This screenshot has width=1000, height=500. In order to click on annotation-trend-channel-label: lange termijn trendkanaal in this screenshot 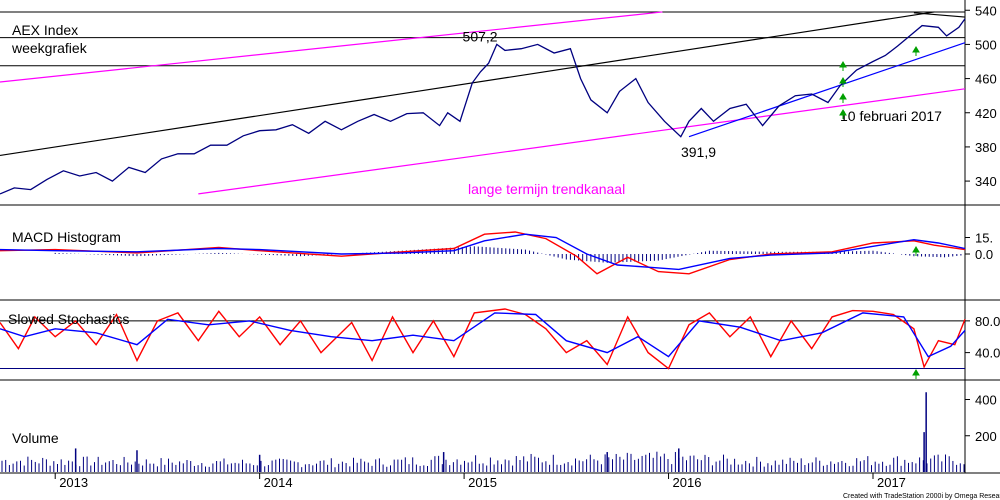, I will do `click(546, 189)`.